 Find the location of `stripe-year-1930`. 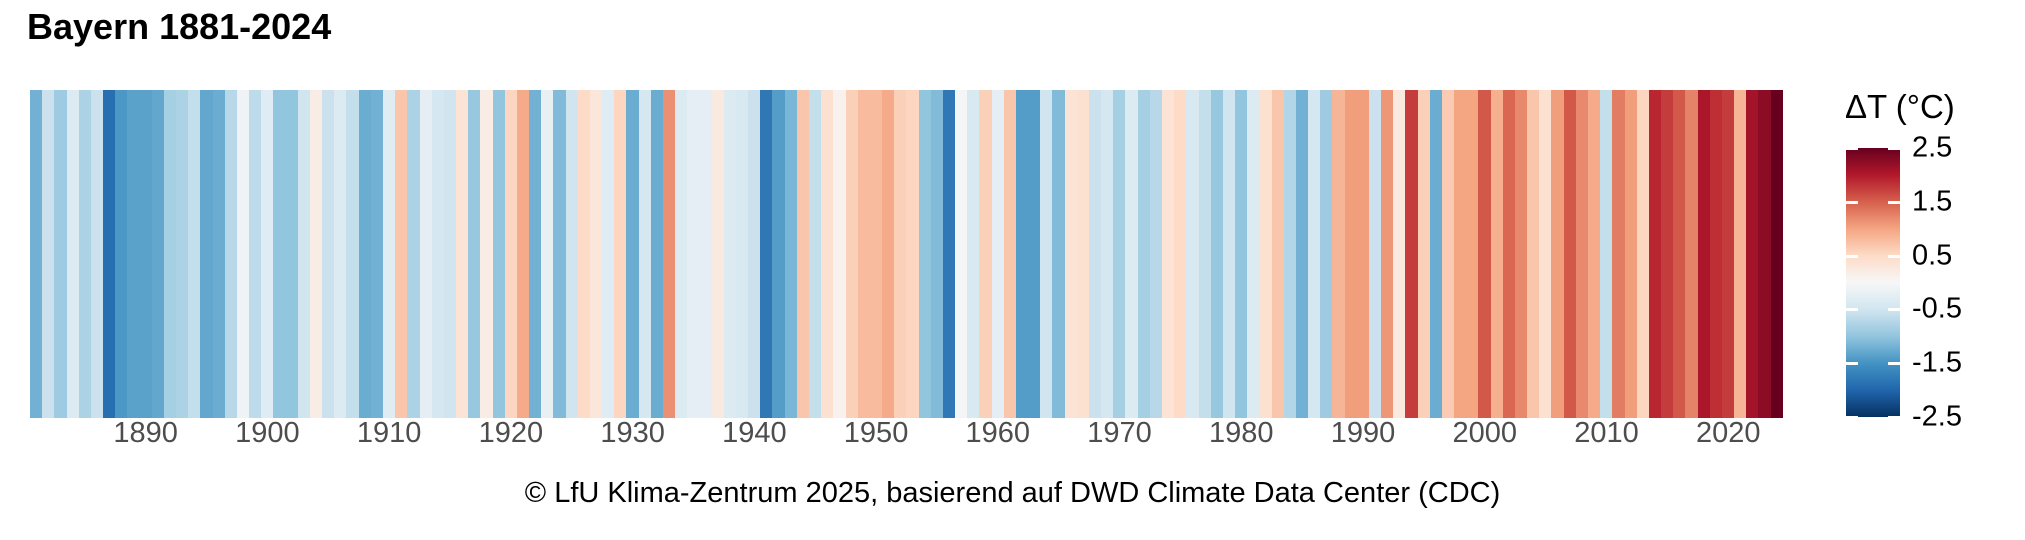

stripe-year-1930 is located at coordinates (632, 254).